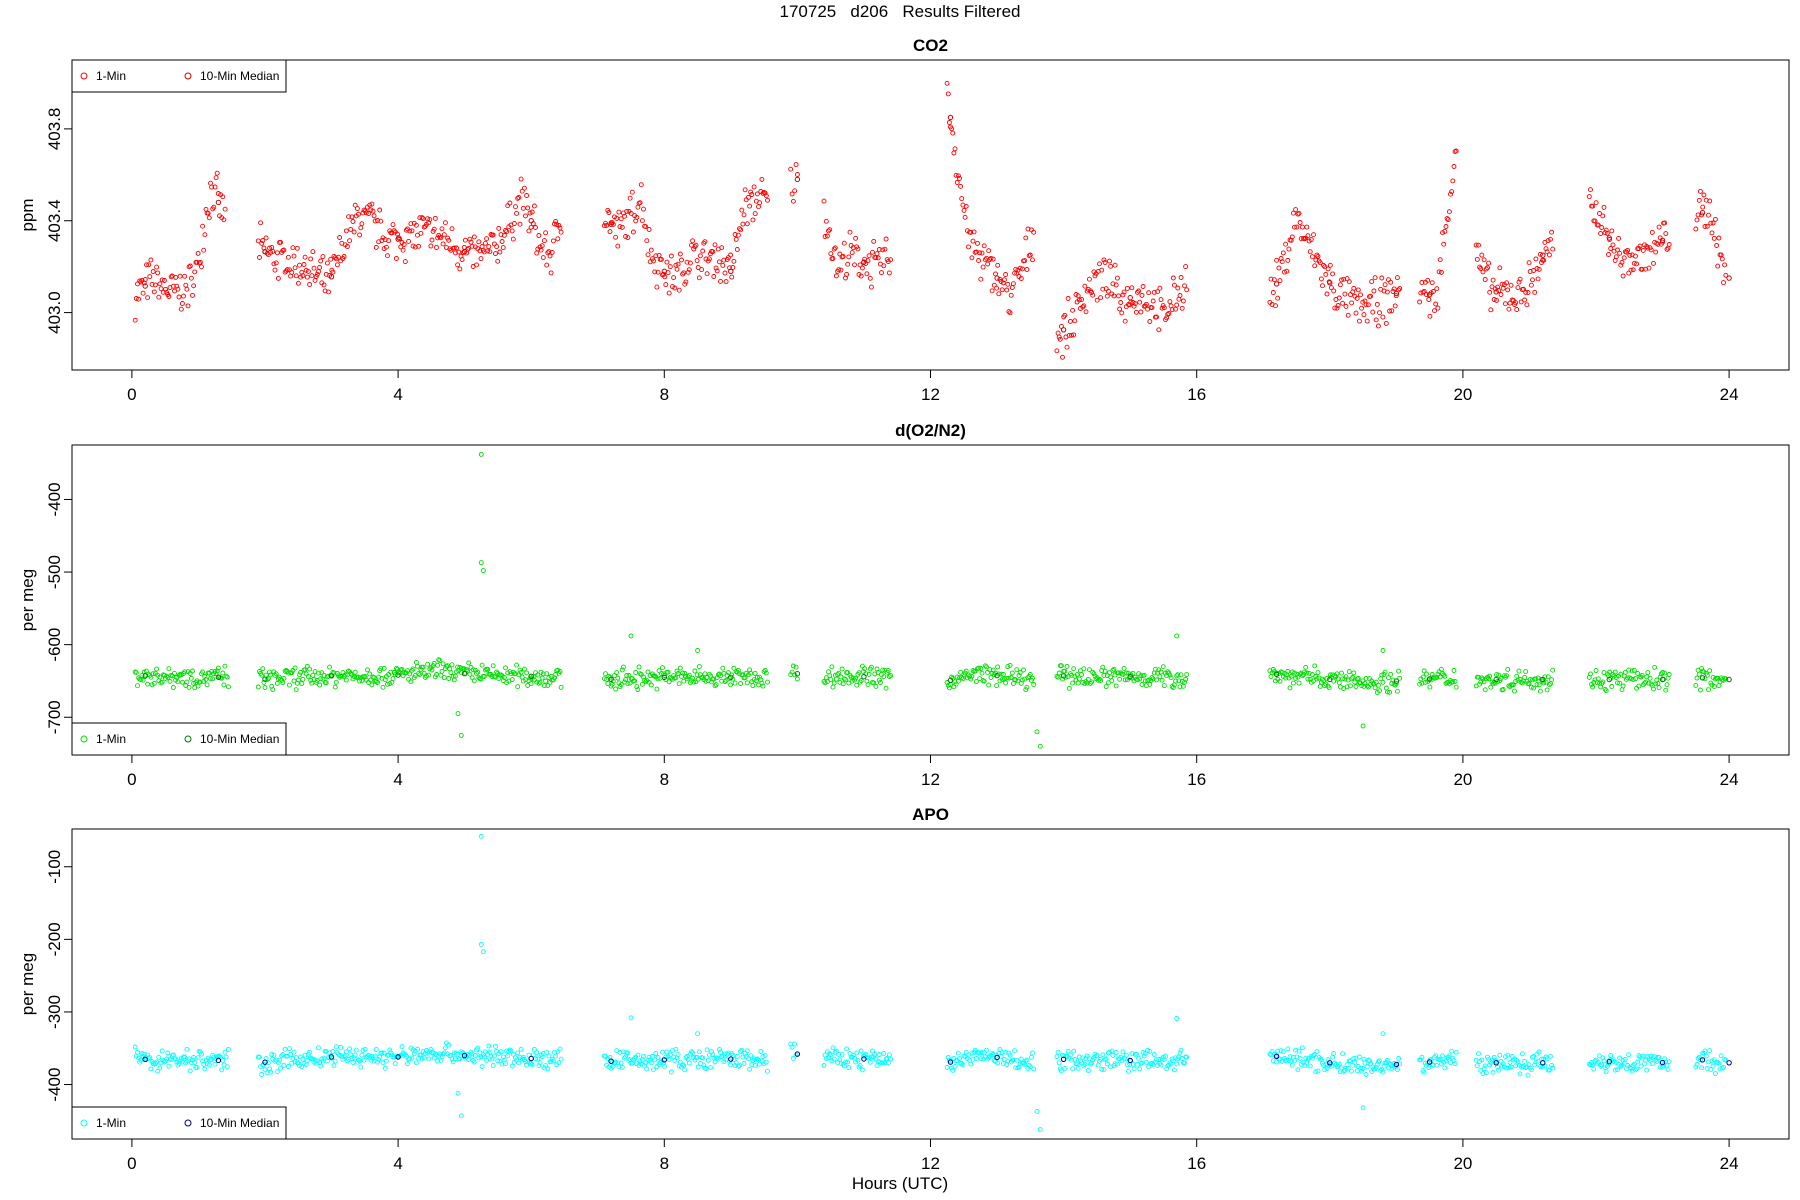 Image resolution: width=1800 pixels, height=1200 pixels. I want to click on legend-box, so click(179, 76).